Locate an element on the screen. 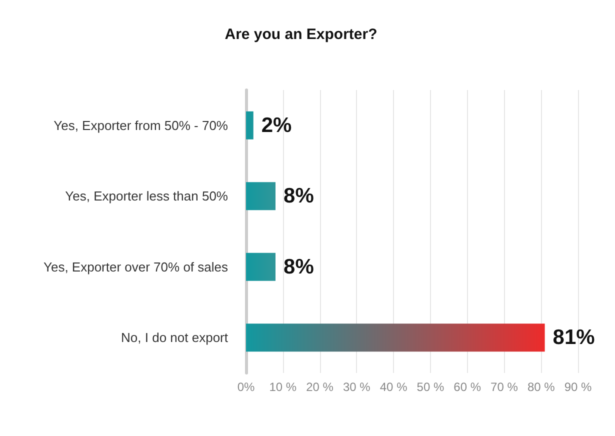 The image size is (615, 436). x-tick-label: 30 % is located at coordinates (356, 387).